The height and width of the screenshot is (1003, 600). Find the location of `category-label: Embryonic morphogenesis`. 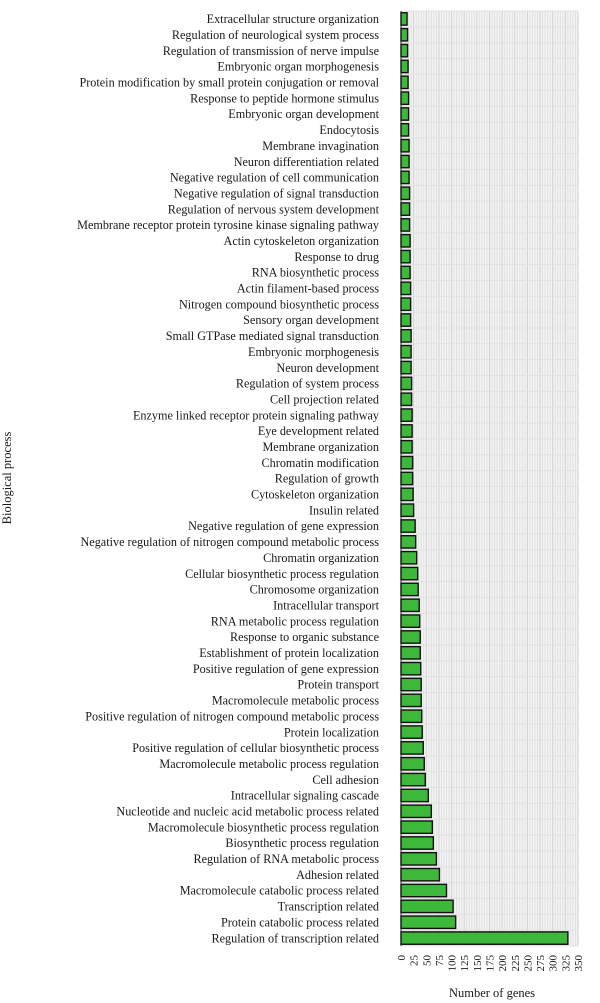

category-label: Embryonic morphogenesis is located at coordinates (313, 352).